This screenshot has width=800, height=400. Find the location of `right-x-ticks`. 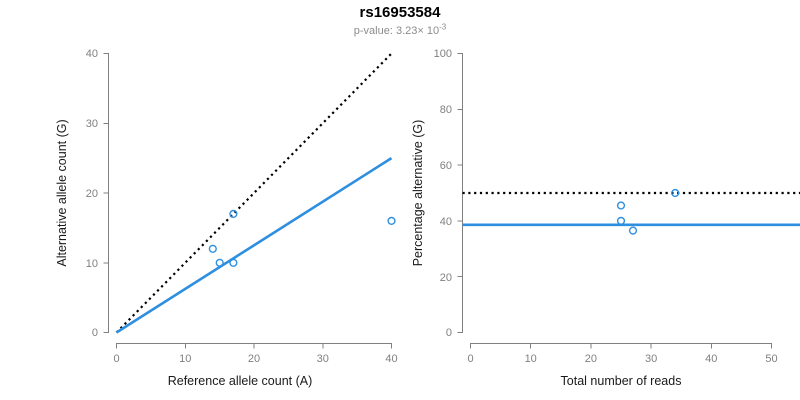

right-x-ticks is located at coordinates (621, 346).